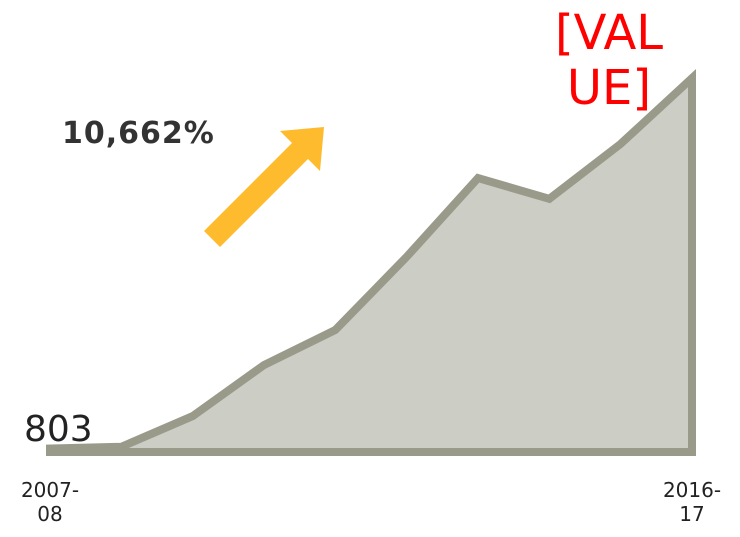 The height and width of the screenshot is (537, 740). What do you see at coordinates (264, 187) in the screenshot?
I see `arrow` at bounding box center [264, 187].